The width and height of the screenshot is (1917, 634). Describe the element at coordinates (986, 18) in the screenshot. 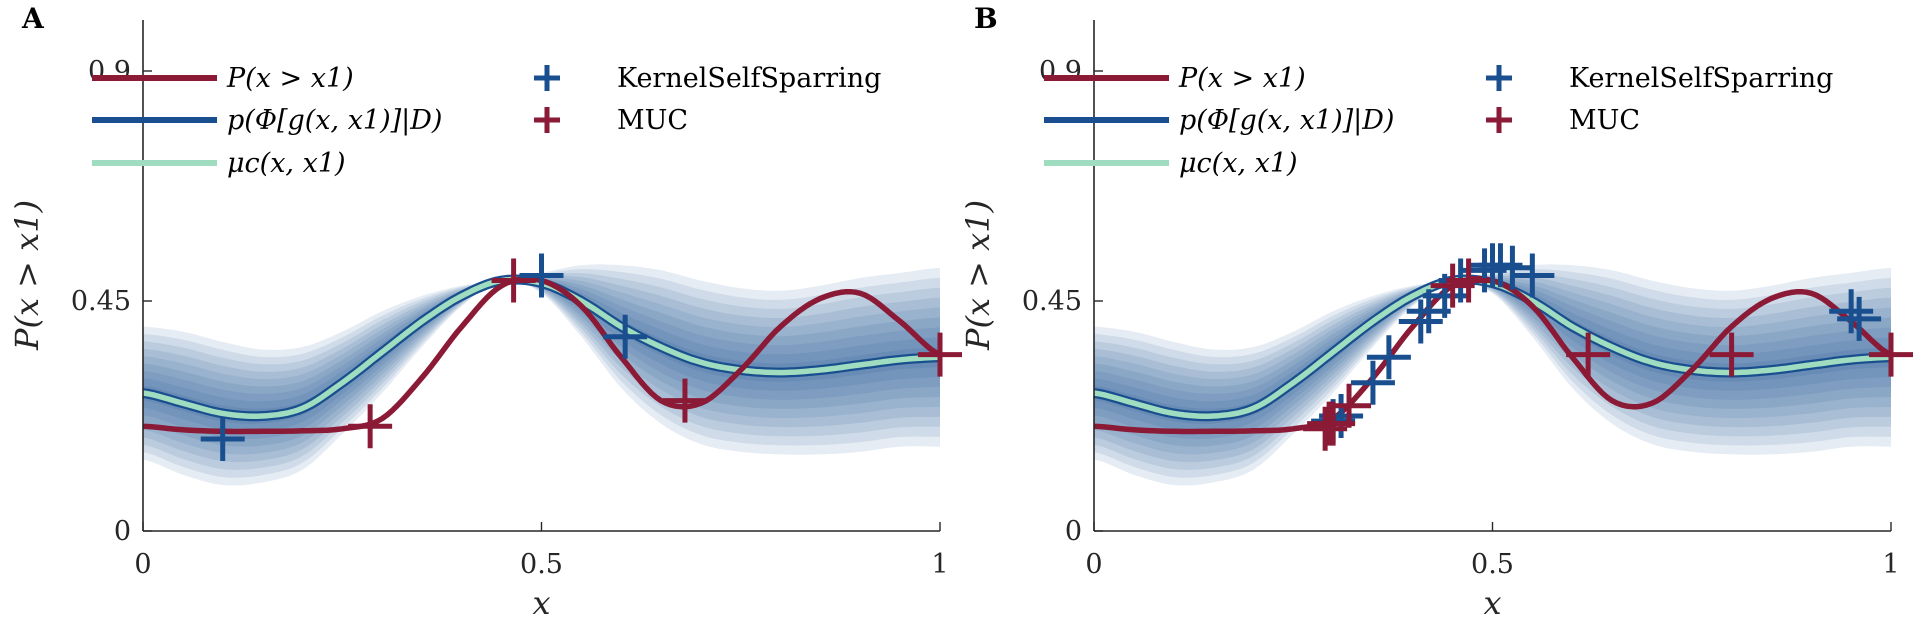

I see `panel-letter: B` at that location.